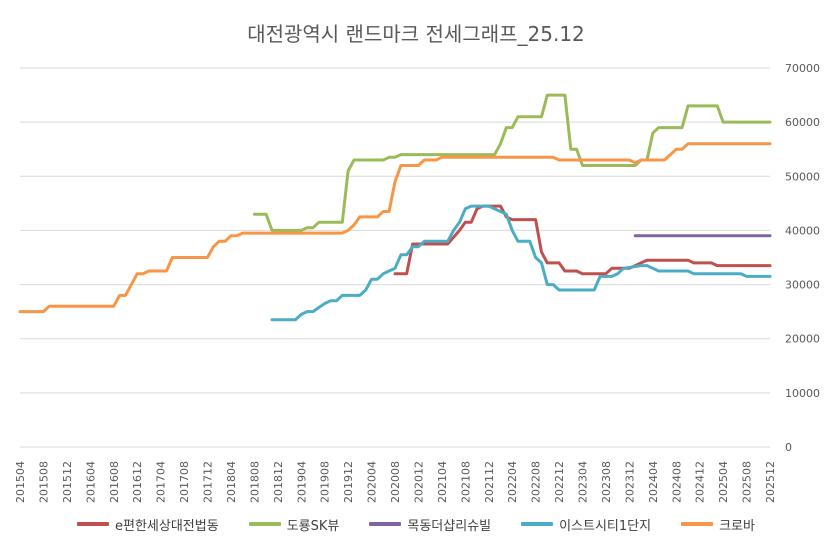 This screenshot has height=546, width=832. I want to click on y-tick-label: 50000, so click(802, 176).